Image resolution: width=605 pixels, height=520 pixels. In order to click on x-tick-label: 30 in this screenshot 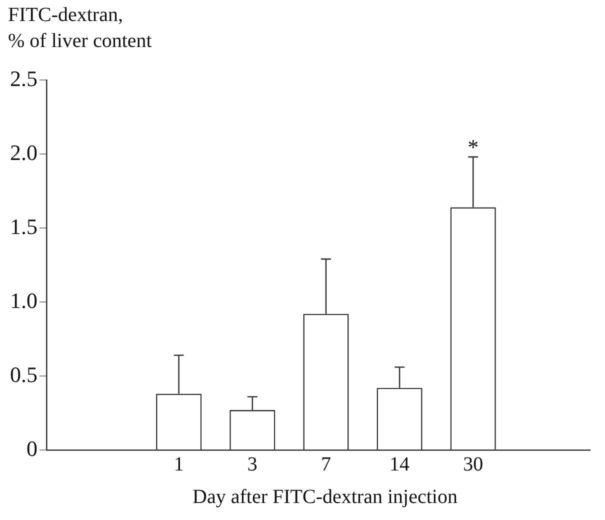, I will do `click(473, 464)`.